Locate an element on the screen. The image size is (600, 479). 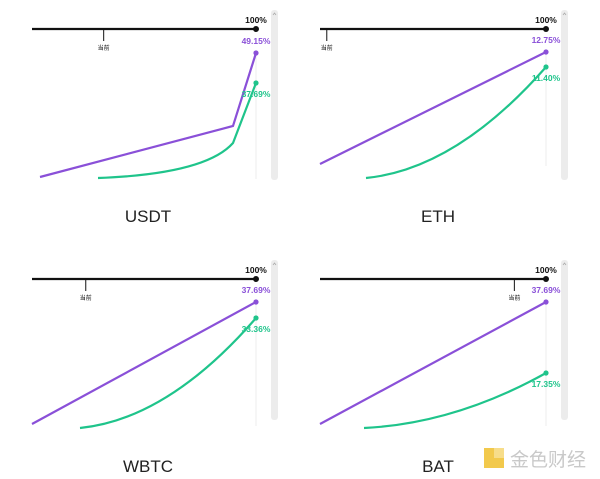
token-title: ETH is located at coordinates (438, 216).